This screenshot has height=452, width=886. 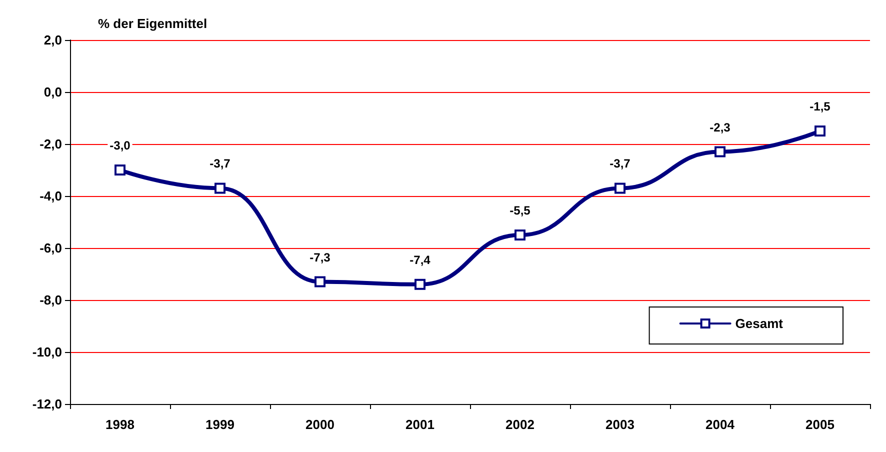 I want to click on data-label: -1,5, so click(x=820, y=107).